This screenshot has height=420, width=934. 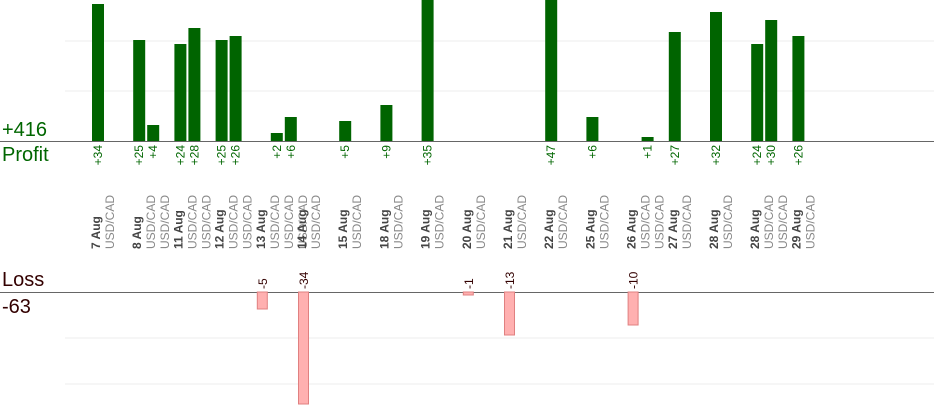 I want to click on date-label: 7 Aug, so click(x=96, y=232).